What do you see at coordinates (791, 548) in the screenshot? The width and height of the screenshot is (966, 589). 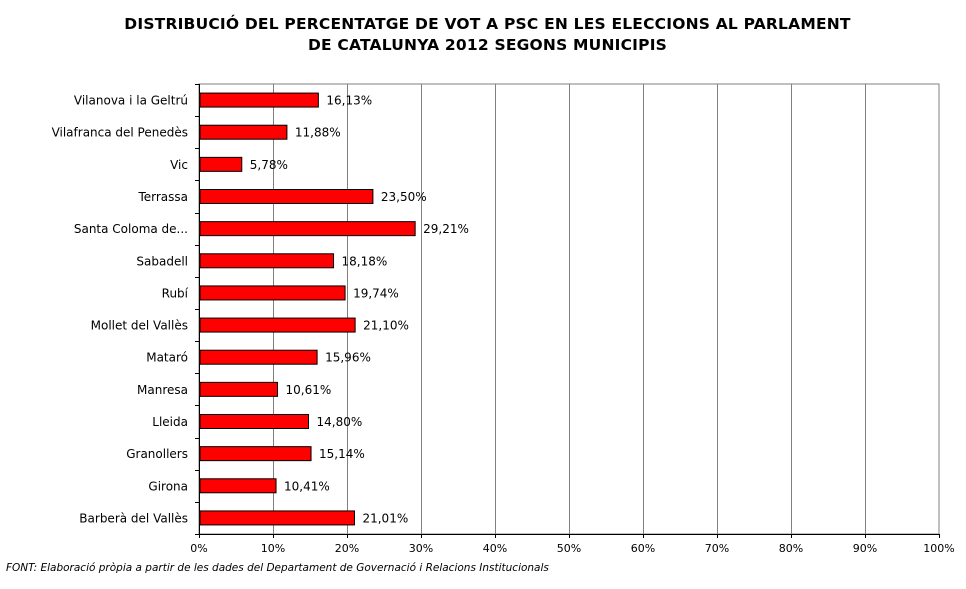 I see `x-tick-label: 80%` at bounding box center [791, 548].